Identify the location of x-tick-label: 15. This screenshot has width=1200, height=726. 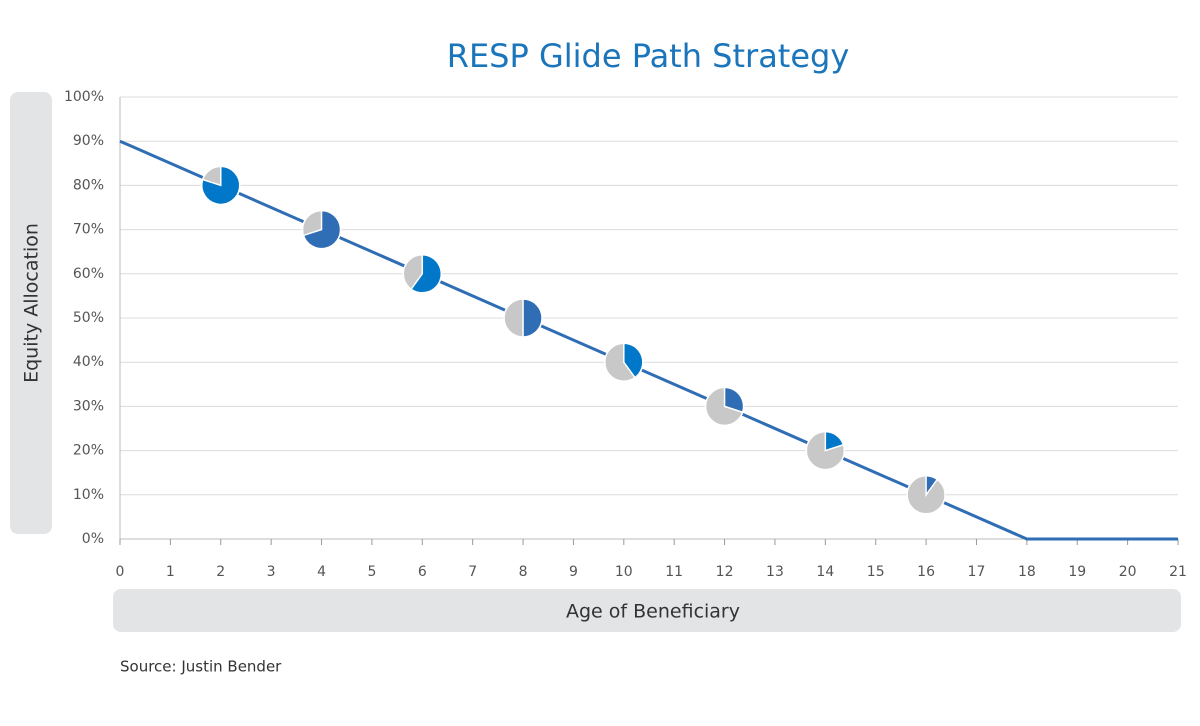
(876, 572).